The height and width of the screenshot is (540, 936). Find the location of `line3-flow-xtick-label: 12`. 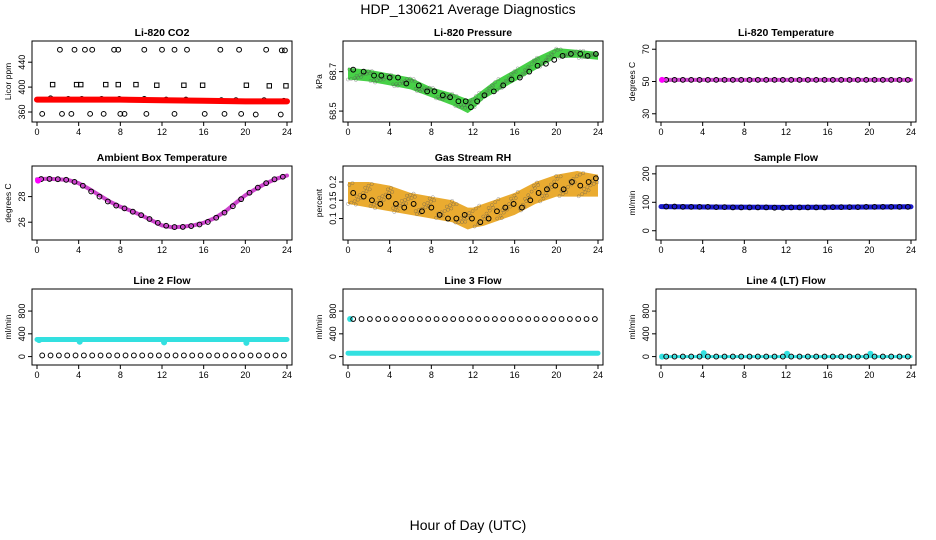

line3-flow-xtick-label: 12 is located at coordinates (473, 375).